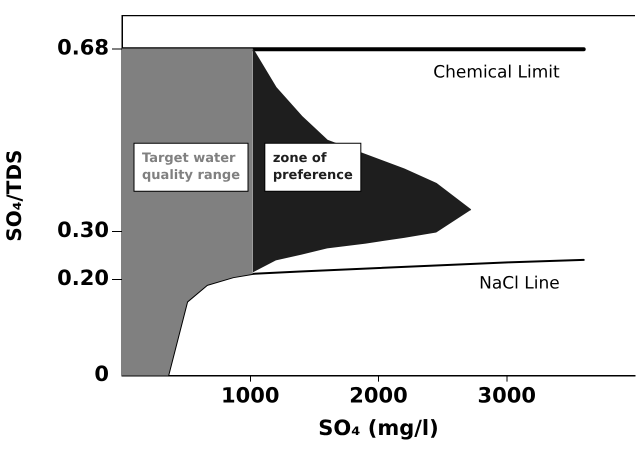  I want to click on x-tick-label: 3000, so click(507, 396).